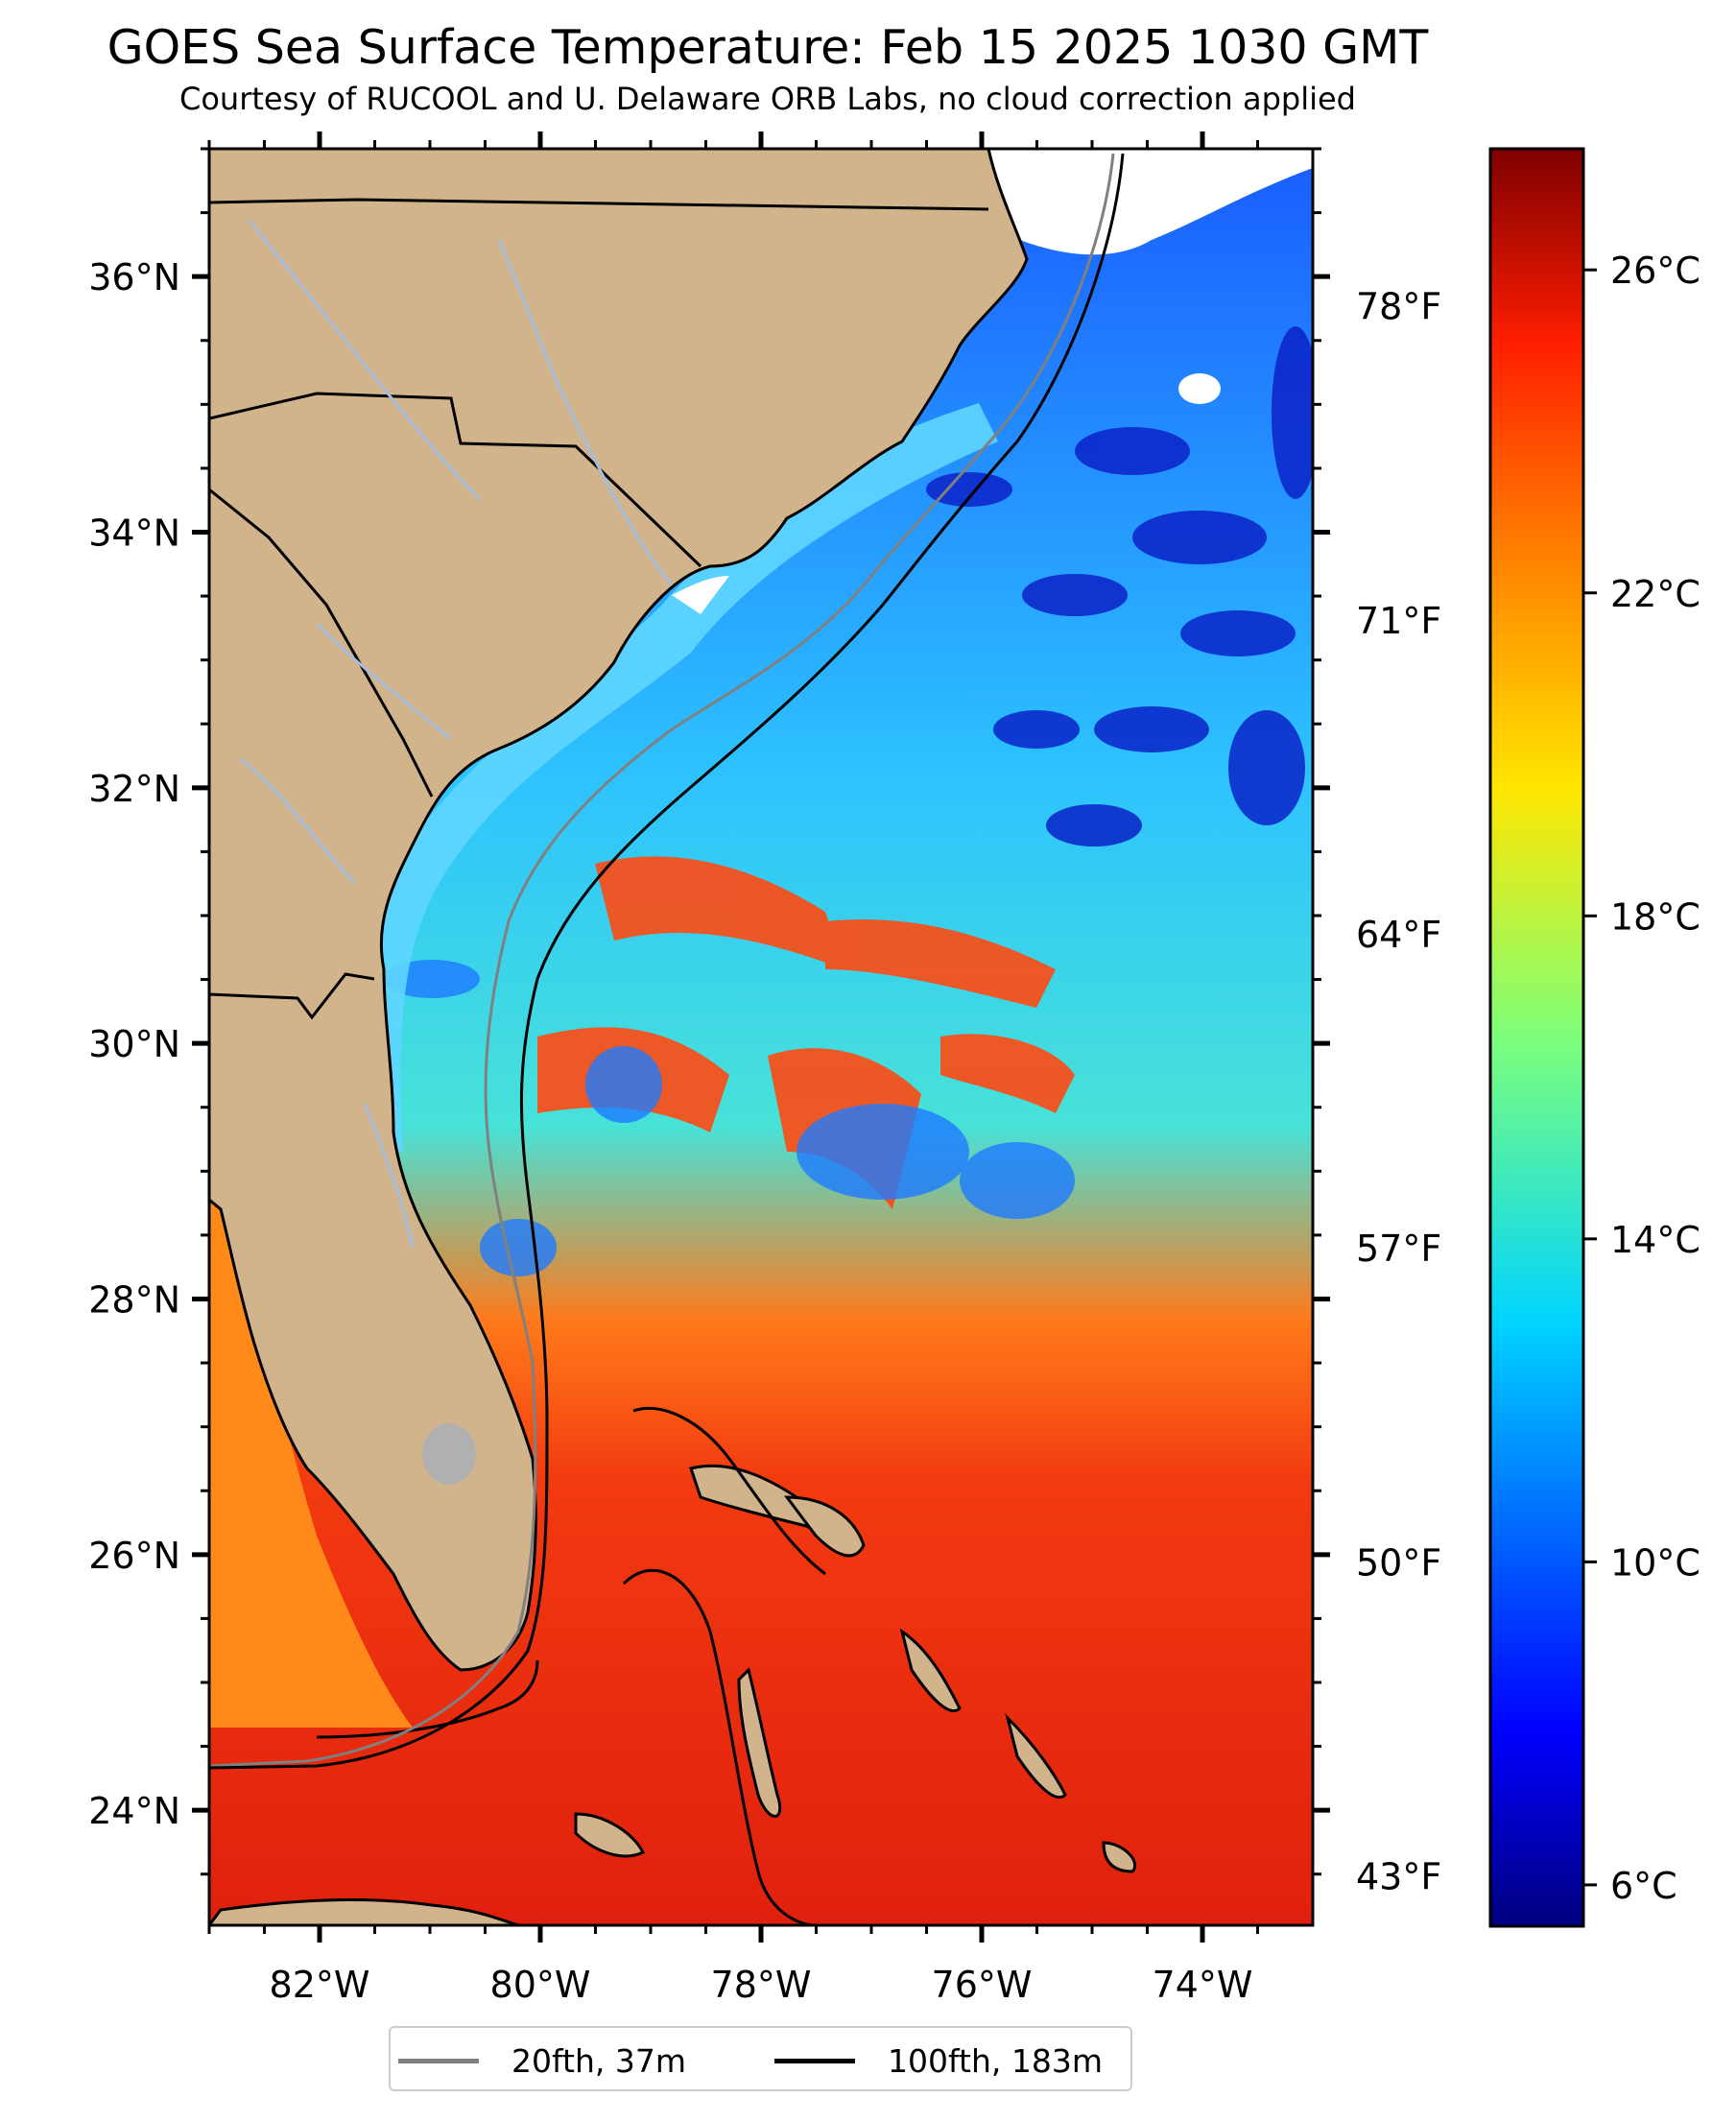 The height and width of the screenshot is (2122, 1736). Describe the element at coordinates (1655, 916) in the screenshot. I see `colorbar-tick-label: 18°C` at that location.